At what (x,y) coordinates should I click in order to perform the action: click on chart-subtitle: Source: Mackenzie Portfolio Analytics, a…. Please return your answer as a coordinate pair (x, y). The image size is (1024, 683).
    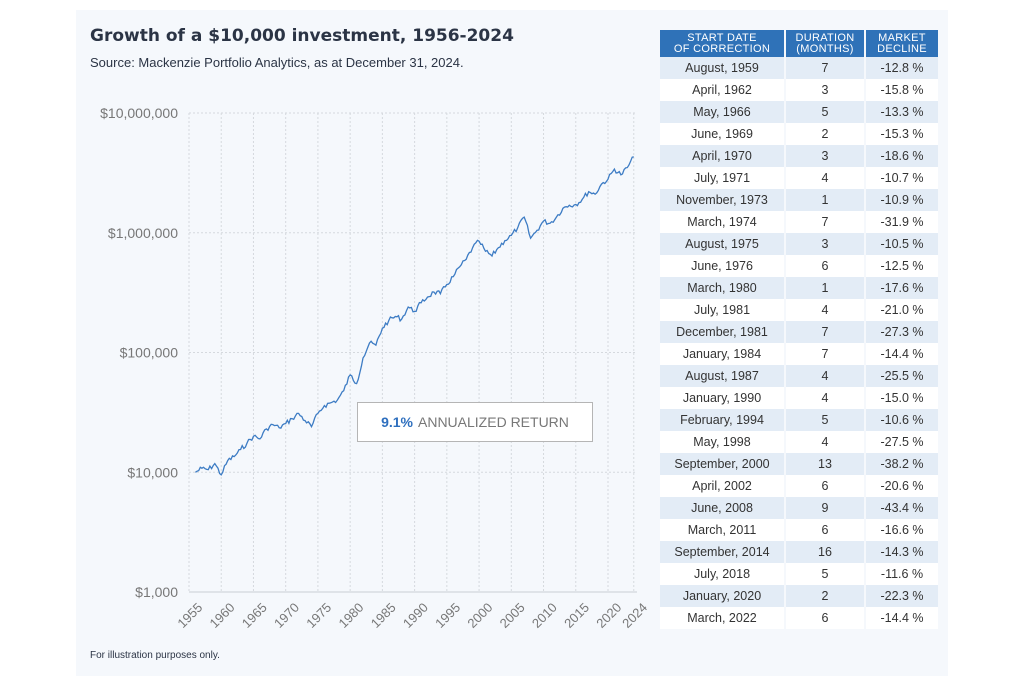
    Looking at the image, I should click on (277, 62).